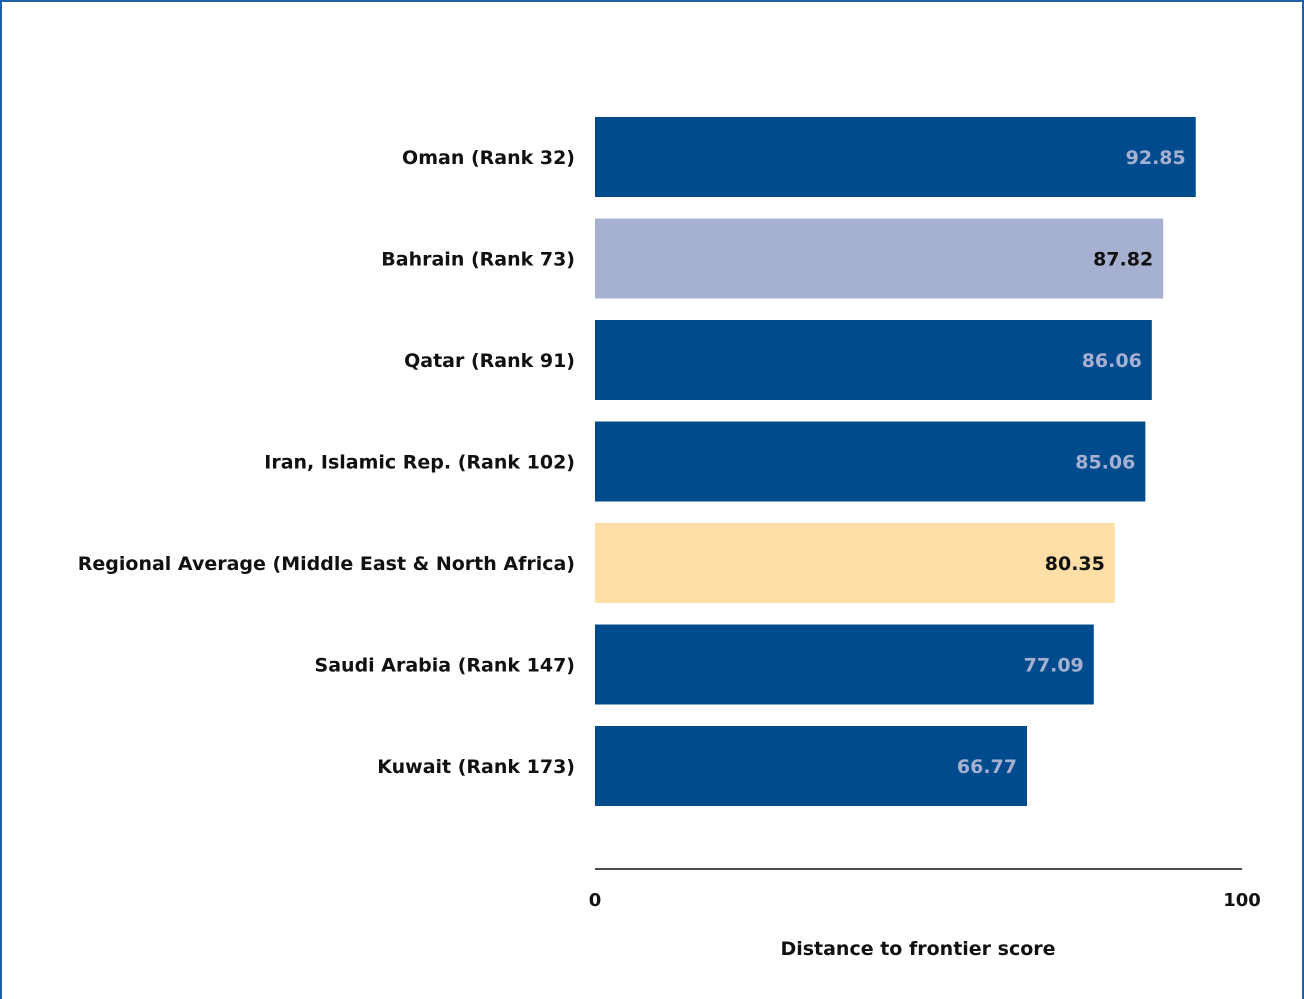 Image resolution: width=1304 pixels, height=999 pixels. Describe the element at coordinates (1112, 361) in the screenshot. I see `value-label-2: 86.06` at that location.